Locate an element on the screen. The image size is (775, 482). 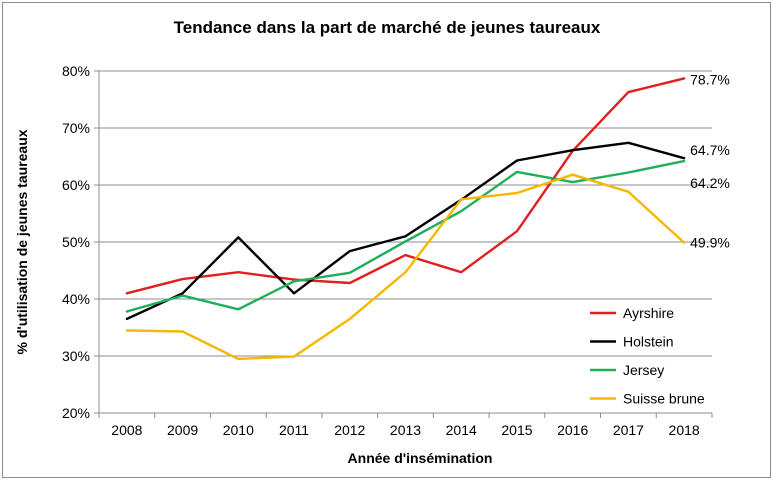
legend-entry: Holstein is located at coordinates (648, 342).